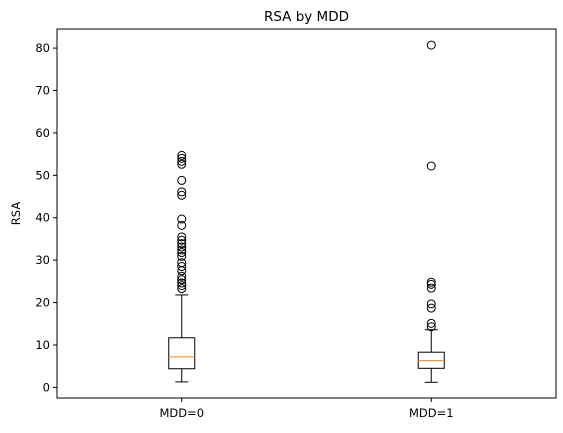  What do you see at coordinates (42, 218) in the screenshot?
I see `y-tick-label: 40` at bounding box center [42, 218].